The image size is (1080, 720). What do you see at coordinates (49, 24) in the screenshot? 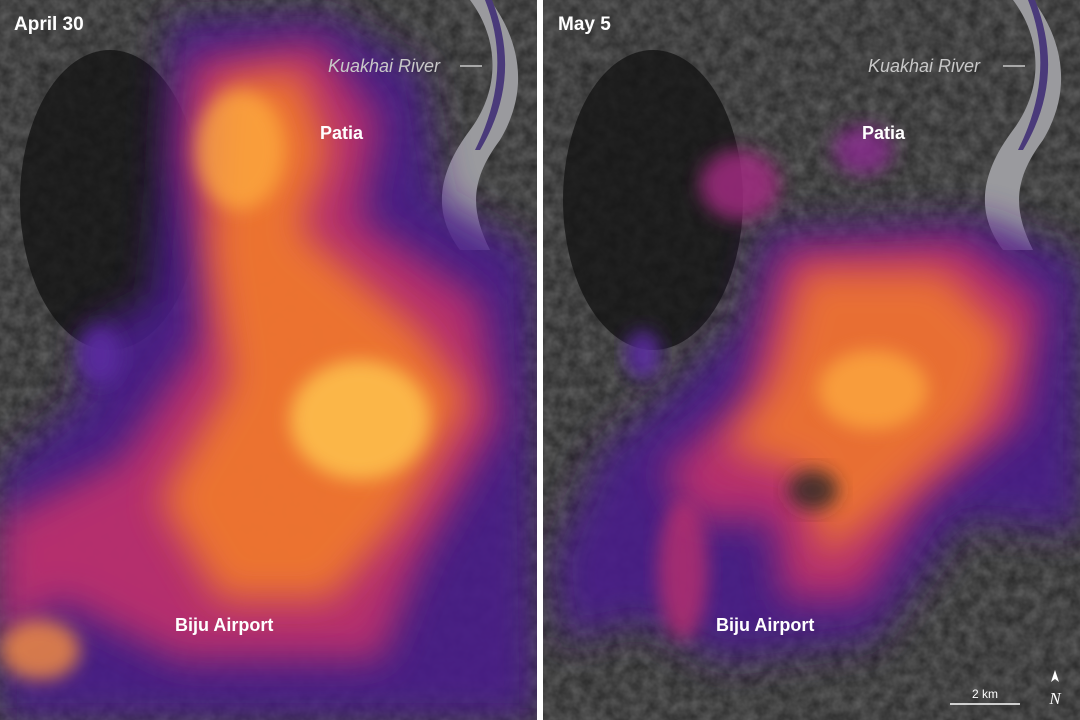
I see `date-label: April 30` at bounding box center [49, 24].